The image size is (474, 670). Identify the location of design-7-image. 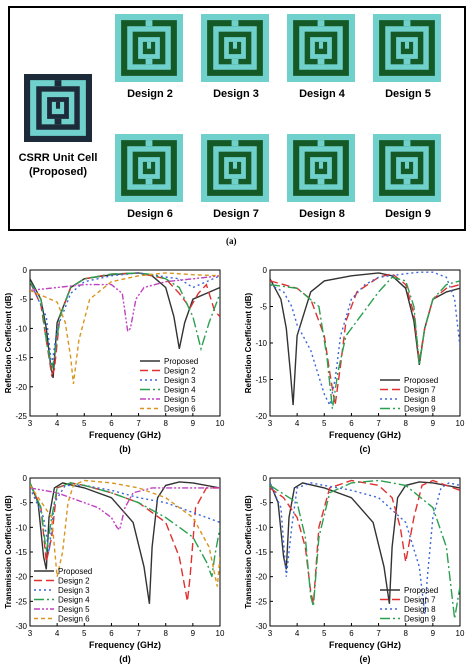
(235, 168).